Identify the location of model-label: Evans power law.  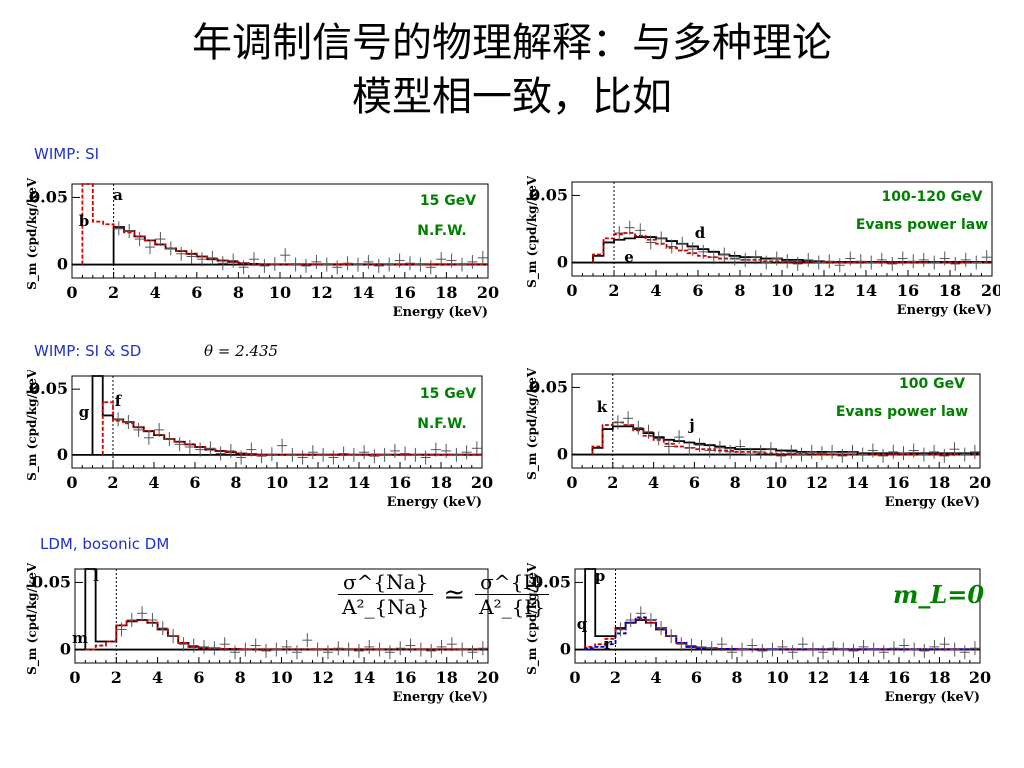
(902, 412).